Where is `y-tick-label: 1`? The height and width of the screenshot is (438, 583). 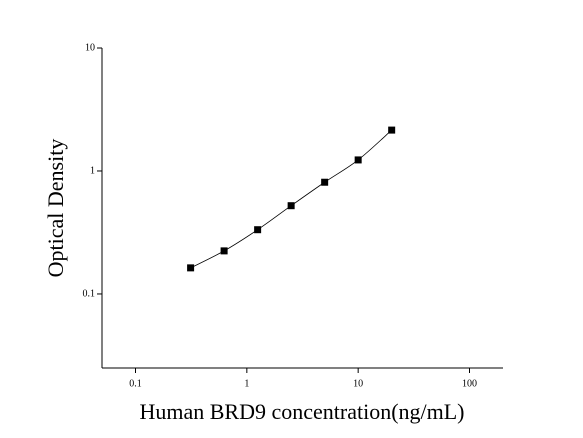 y-tick-label: 1 is located at coordinates (92, 170).